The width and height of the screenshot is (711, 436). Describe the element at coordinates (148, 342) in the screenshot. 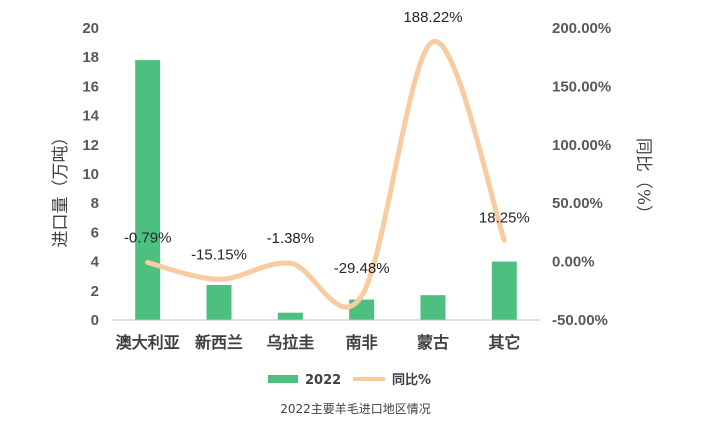

I see `x-tick-label: 澳大利亚` at that location.